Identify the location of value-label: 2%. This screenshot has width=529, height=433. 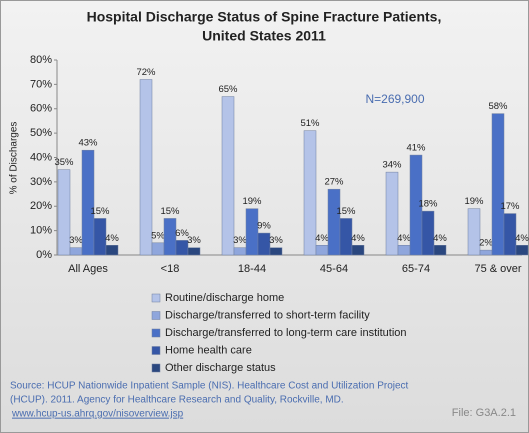
(486, 243).